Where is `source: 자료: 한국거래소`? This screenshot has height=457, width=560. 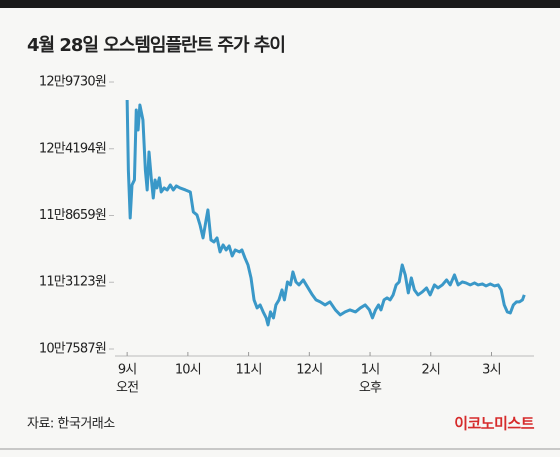
source: 자료: 한국거래소 is located at coordinates (71, 424).